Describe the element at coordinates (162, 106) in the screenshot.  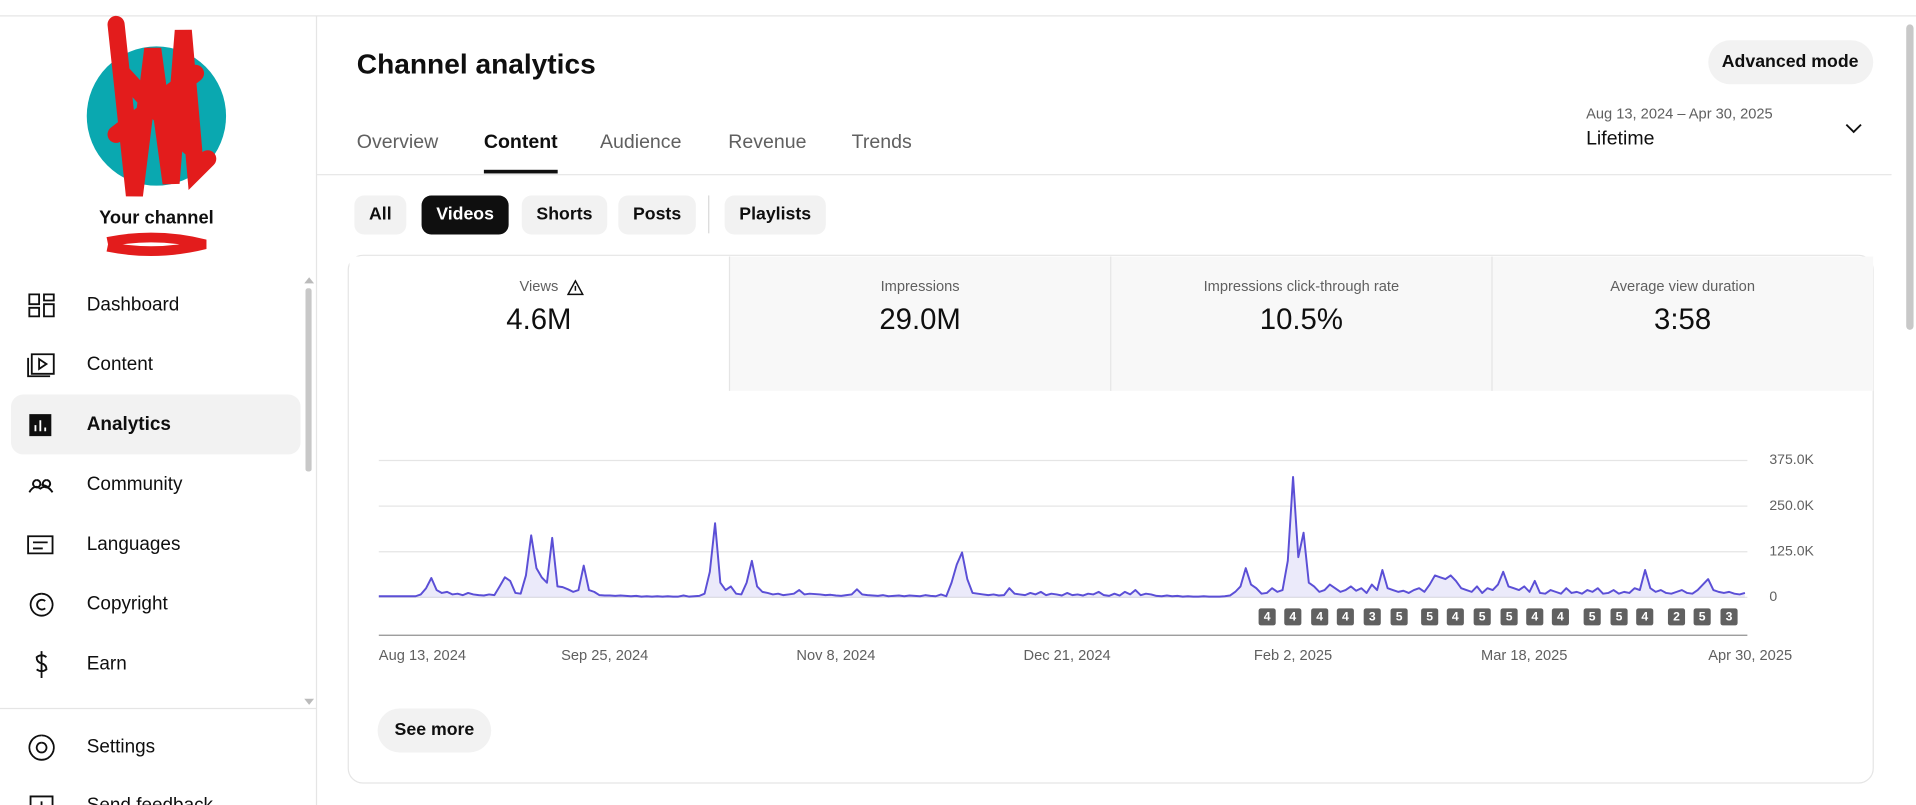
I see `redaction` at that location.